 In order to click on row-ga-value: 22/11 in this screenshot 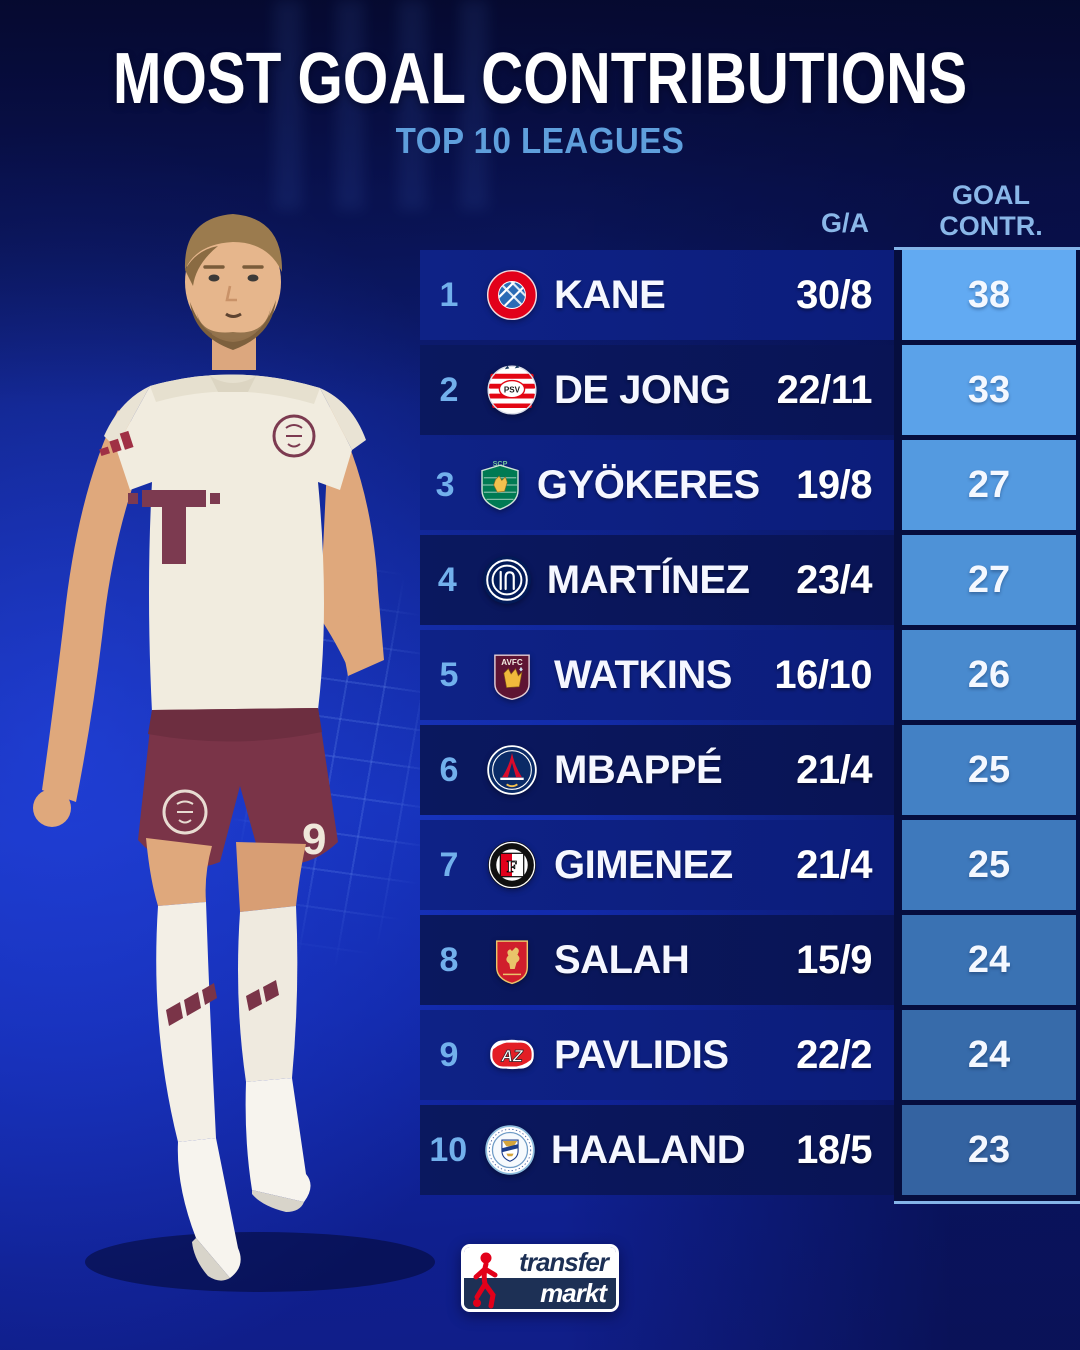, I will do `click(824, 389)`.